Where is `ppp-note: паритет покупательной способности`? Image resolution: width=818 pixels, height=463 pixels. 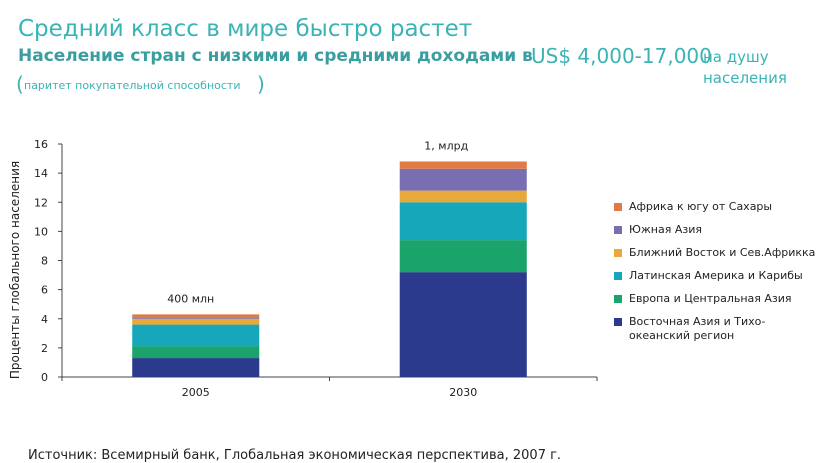
ppp-note: паритет покупательной способности is located at coordinates (132, 85).